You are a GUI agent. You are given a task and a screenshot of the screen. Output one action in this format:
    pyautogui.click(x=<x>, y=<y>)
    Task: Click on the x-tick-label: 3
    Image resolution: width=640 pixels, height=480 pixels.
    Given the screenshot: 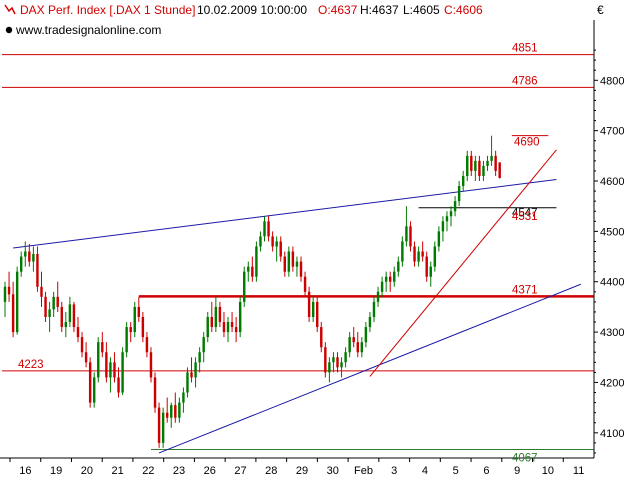 What is the action you would take?
    pyautogui.click(x=394, y=471)
    